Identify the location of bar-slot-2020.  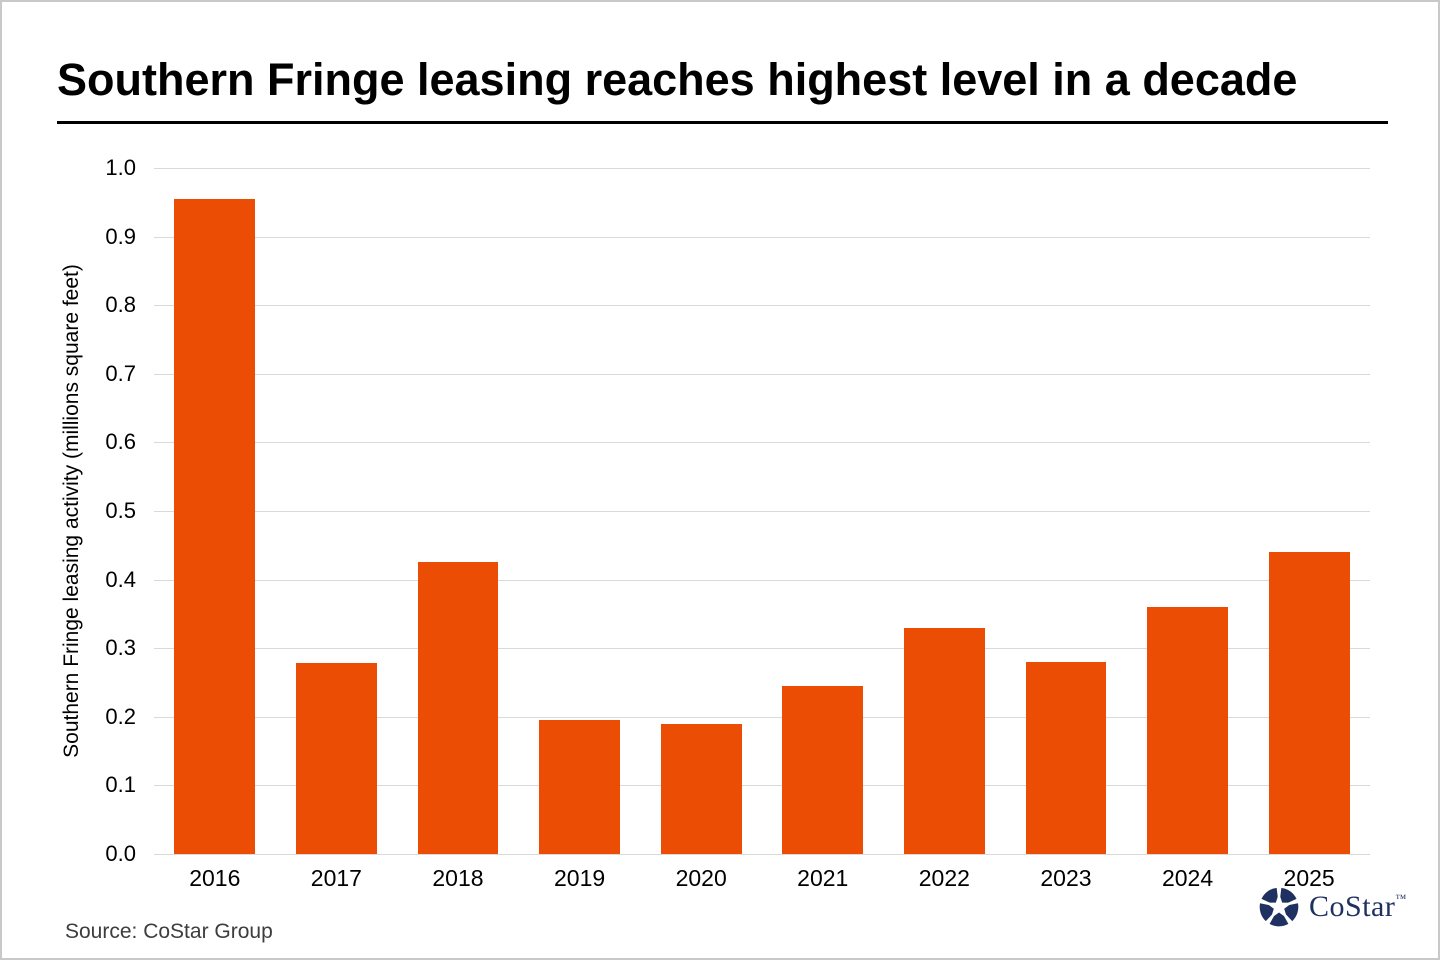
(701, 511).